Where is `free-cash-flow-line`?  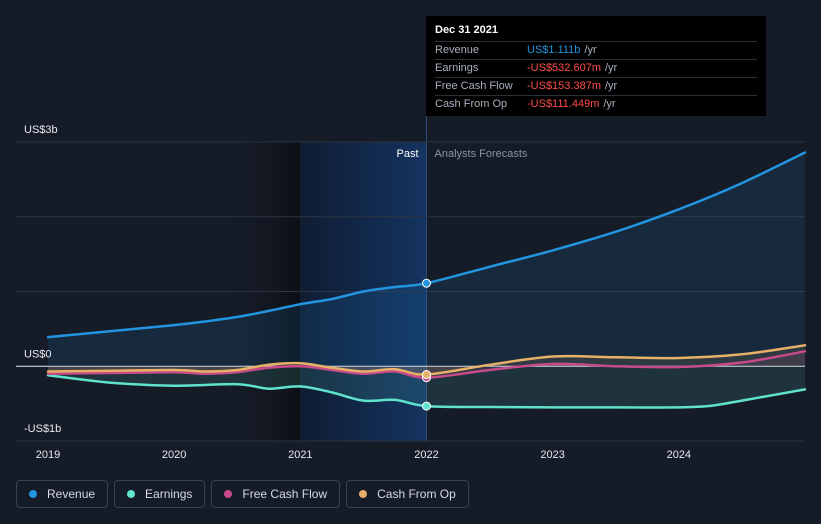
free-cash-flow-line is located at coordinates (426, 364).